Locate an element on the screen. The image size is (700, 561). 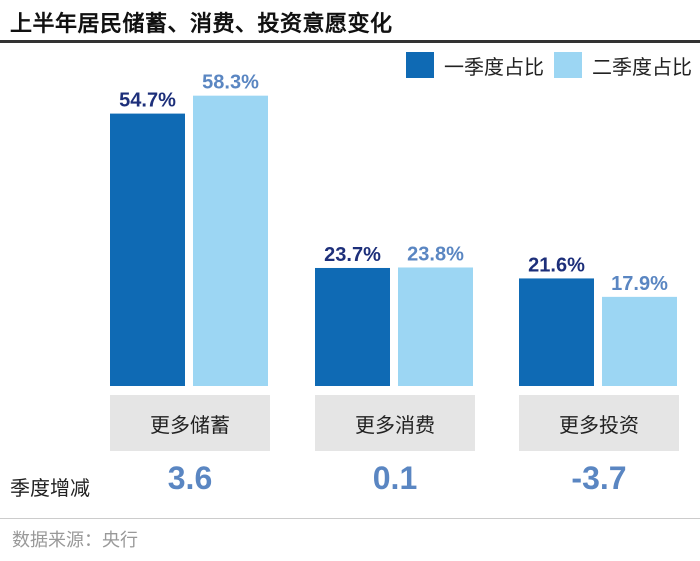
data-label-investment-q1: 21.6% is located at coordinates (556, 265).